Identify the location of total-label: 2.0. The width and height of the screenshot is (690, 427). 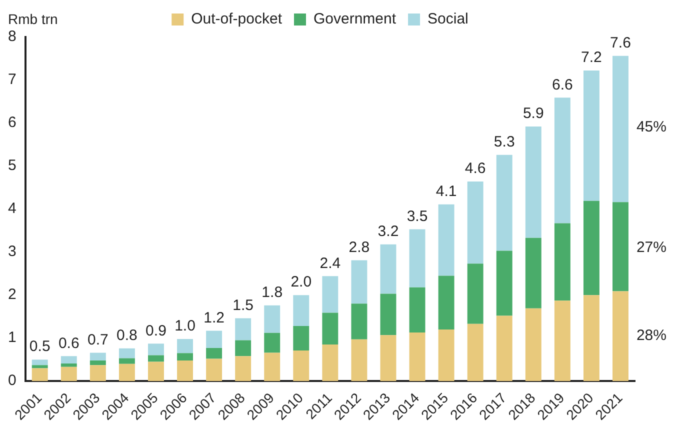
(301, 282).